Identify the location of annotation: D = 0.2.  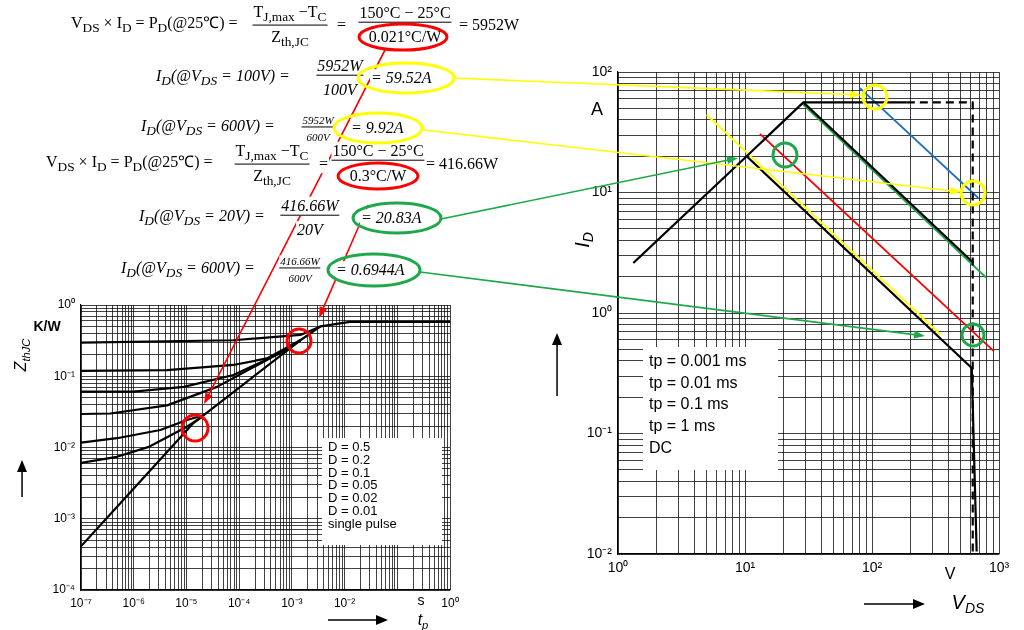
(350, 459).